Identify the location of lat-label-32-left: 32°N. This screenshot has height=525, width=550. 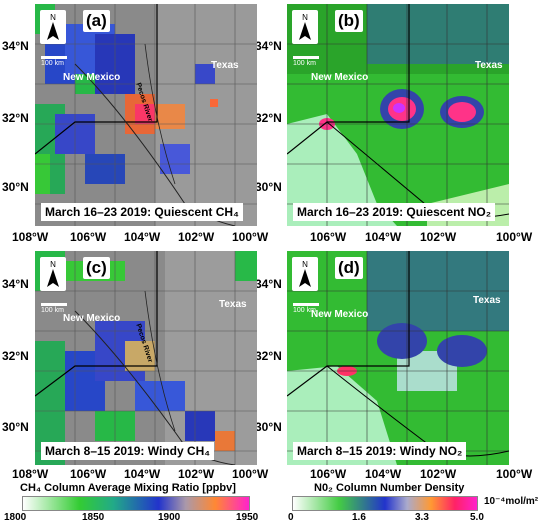
(15, 118).